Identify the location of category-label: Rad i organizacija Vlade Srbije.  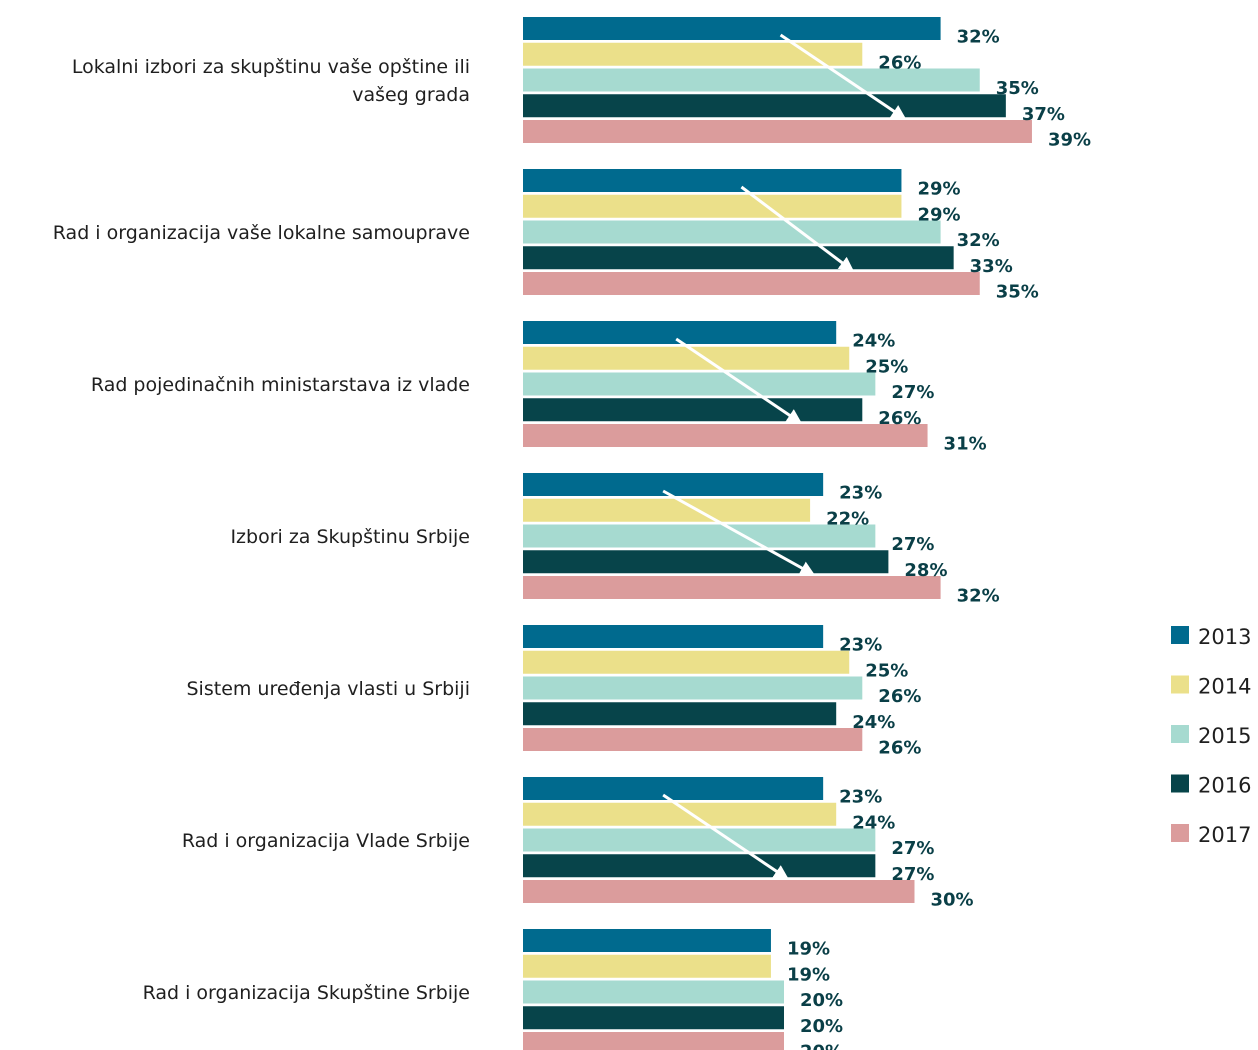
(326, 841).